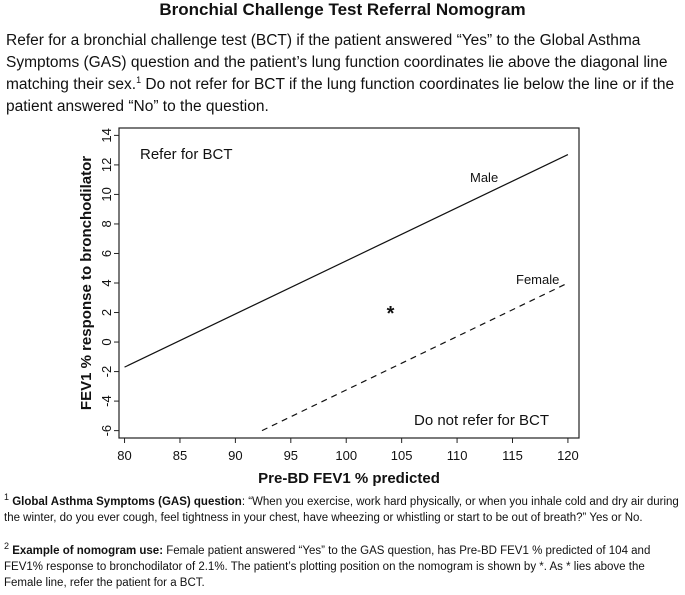  What do you see at coordinates (139, 79) in the screenshot?
I see `footnote-ref: 1` at bounding box center [139, 79].